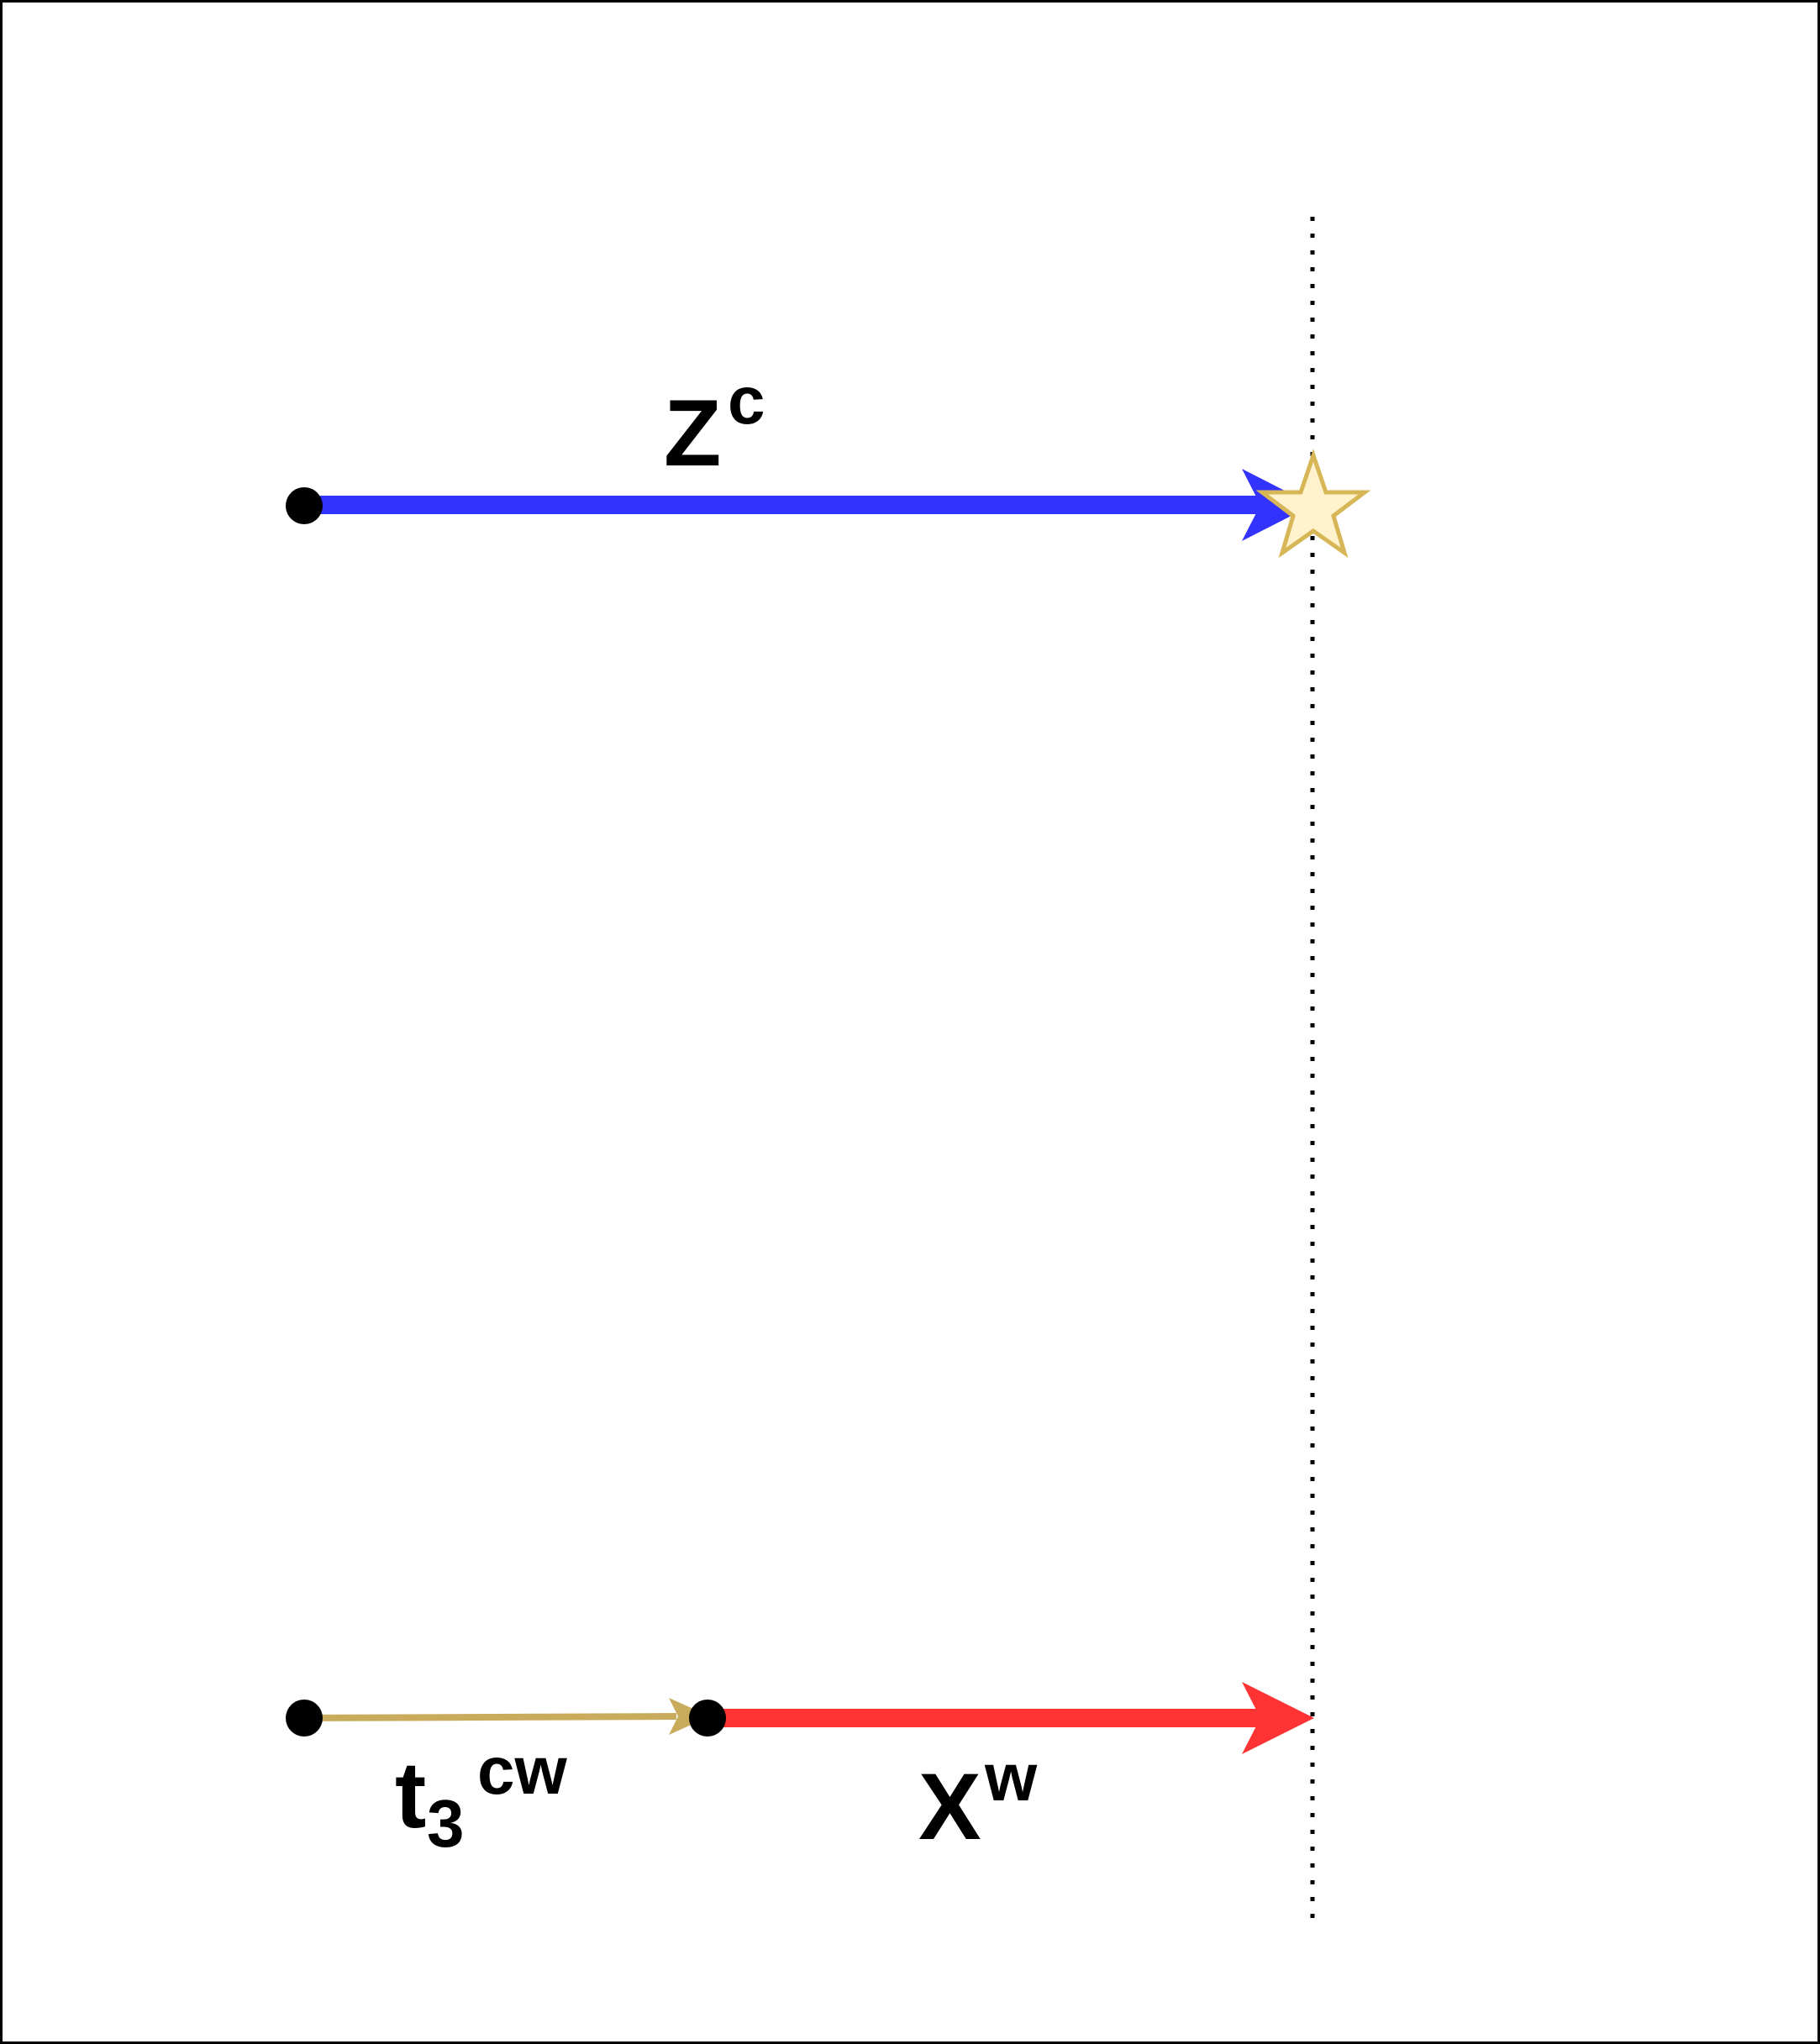 This screenshot has width=1820, height=2044. I want to click on xw-label-sup: w, so click(1011, 1777).